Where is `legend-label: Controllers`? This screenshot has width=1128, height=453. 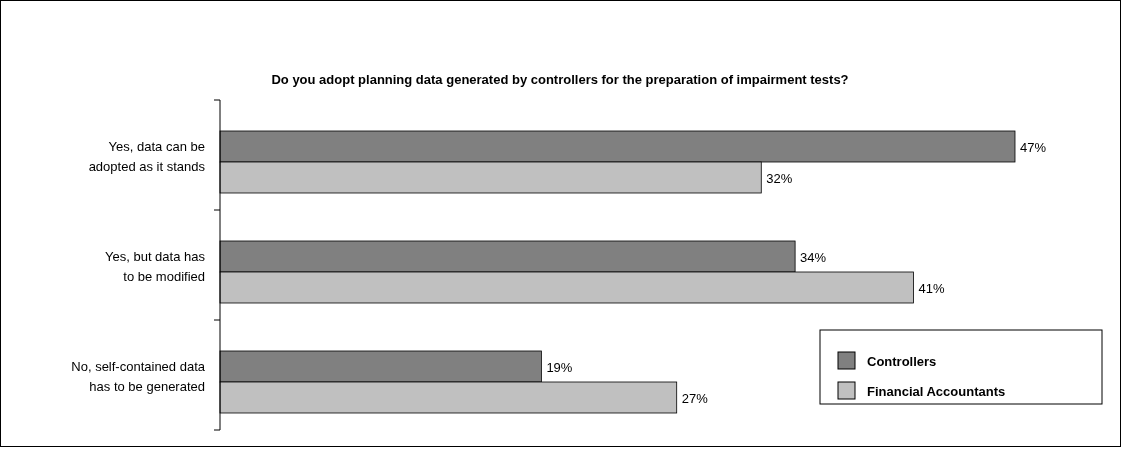
legend-label: Controllers is located at coordinates (902, 361).